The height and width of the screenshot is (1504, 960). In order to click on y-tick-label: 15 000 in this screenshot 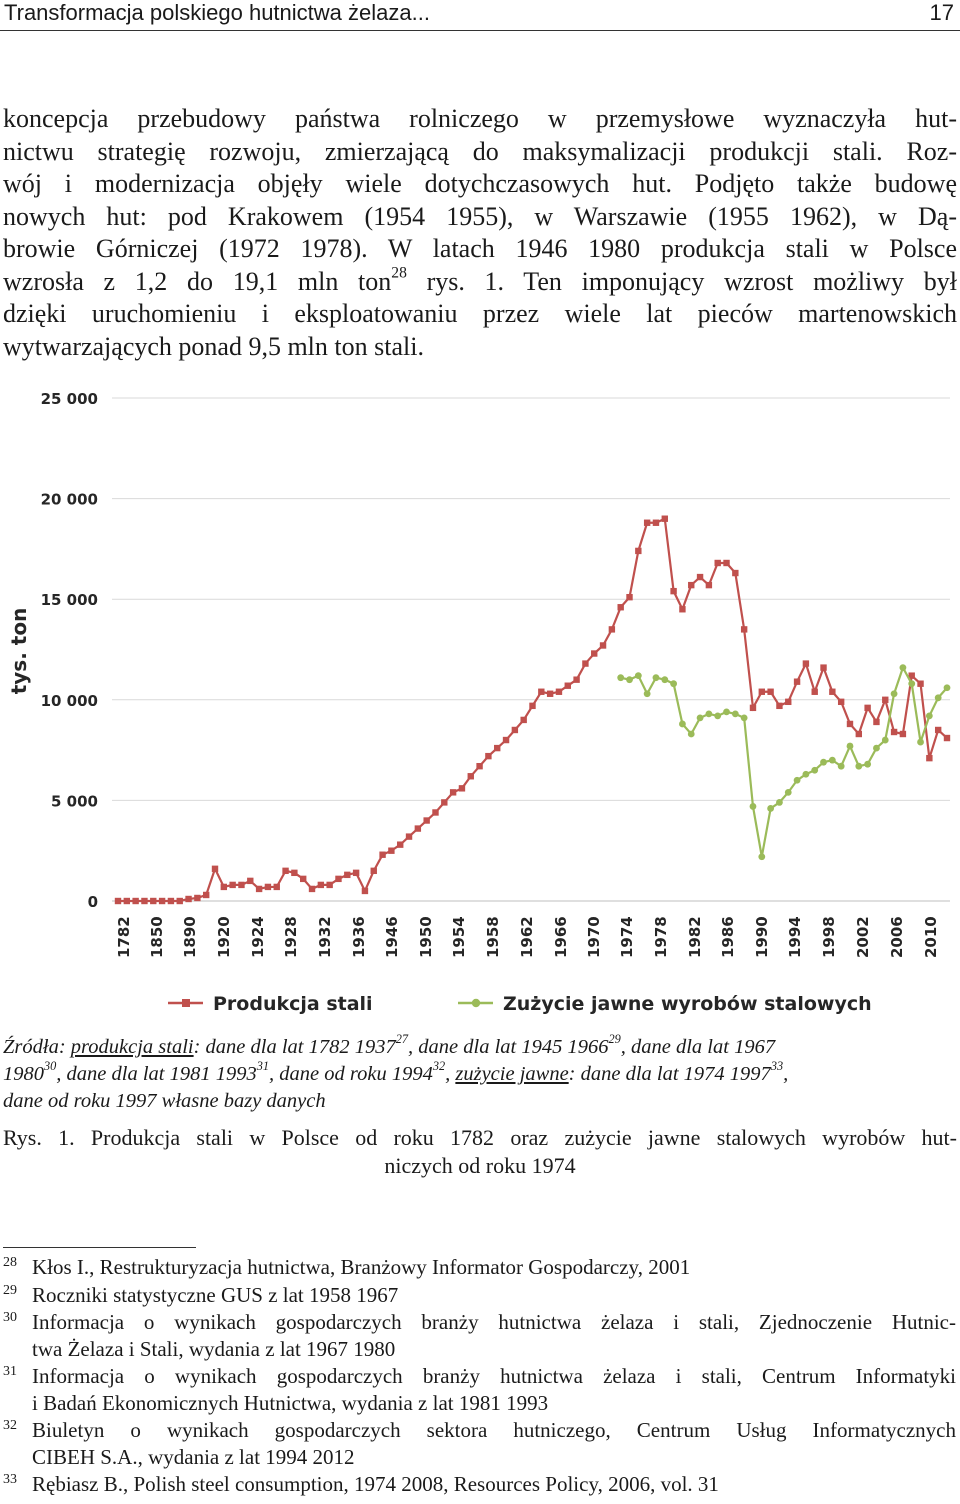, I will do `click(69, 600)`.